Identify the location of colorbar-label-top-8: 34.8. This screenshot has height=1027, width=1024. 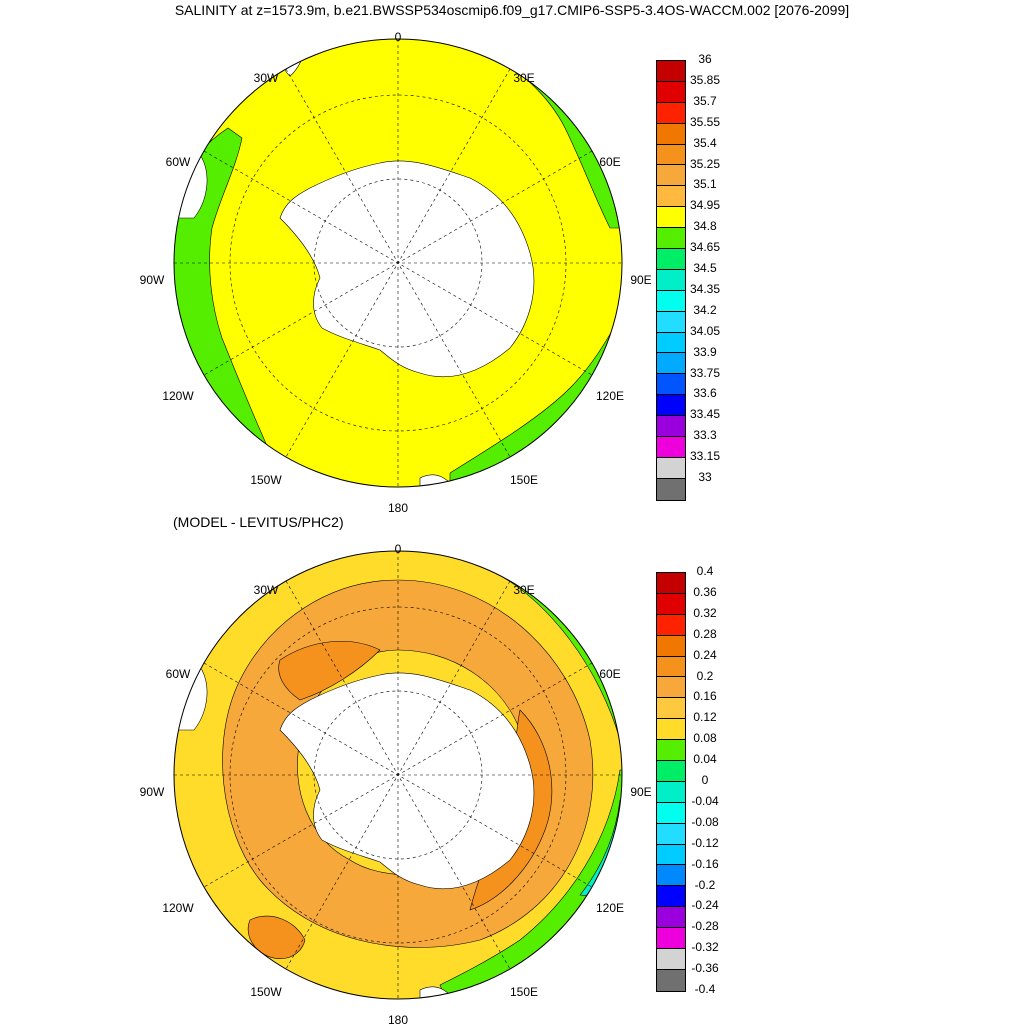
(705, 226).